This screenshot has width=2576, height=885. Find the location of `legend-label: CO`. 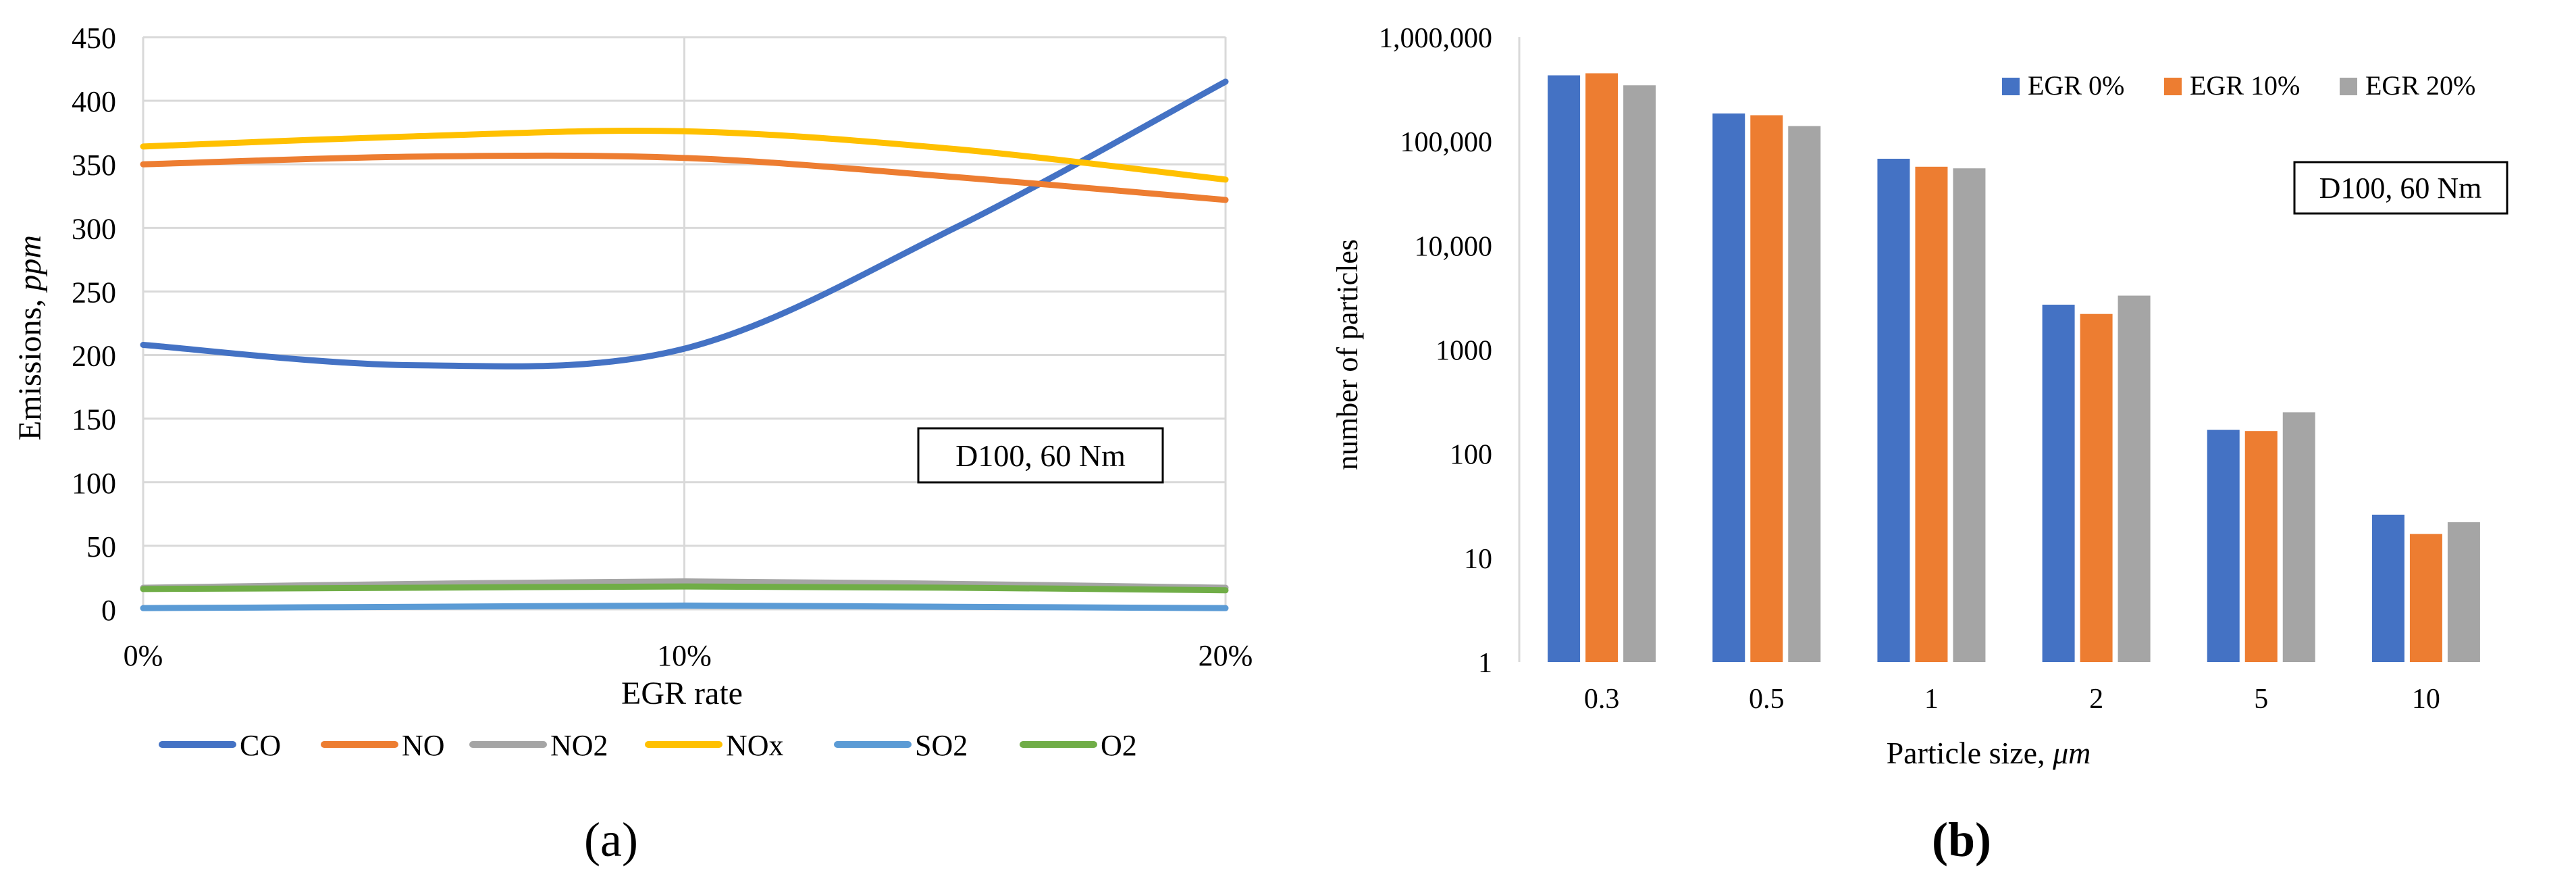

legend-label: CO is located at coordinates (260, 745).